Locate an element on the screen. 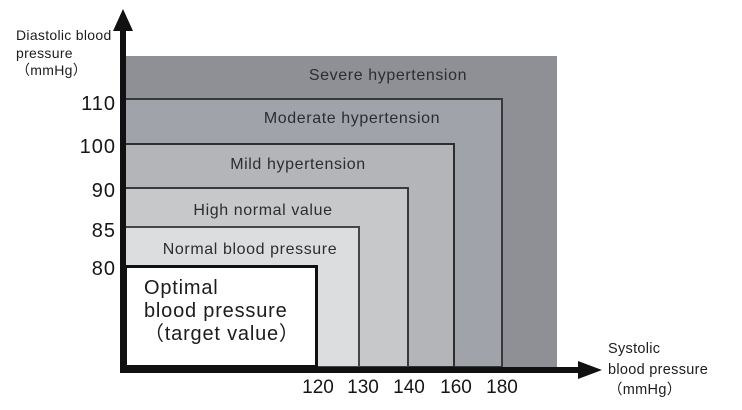 The image size is (742, 410). y-axis-line is located at coordinates (123, 199).